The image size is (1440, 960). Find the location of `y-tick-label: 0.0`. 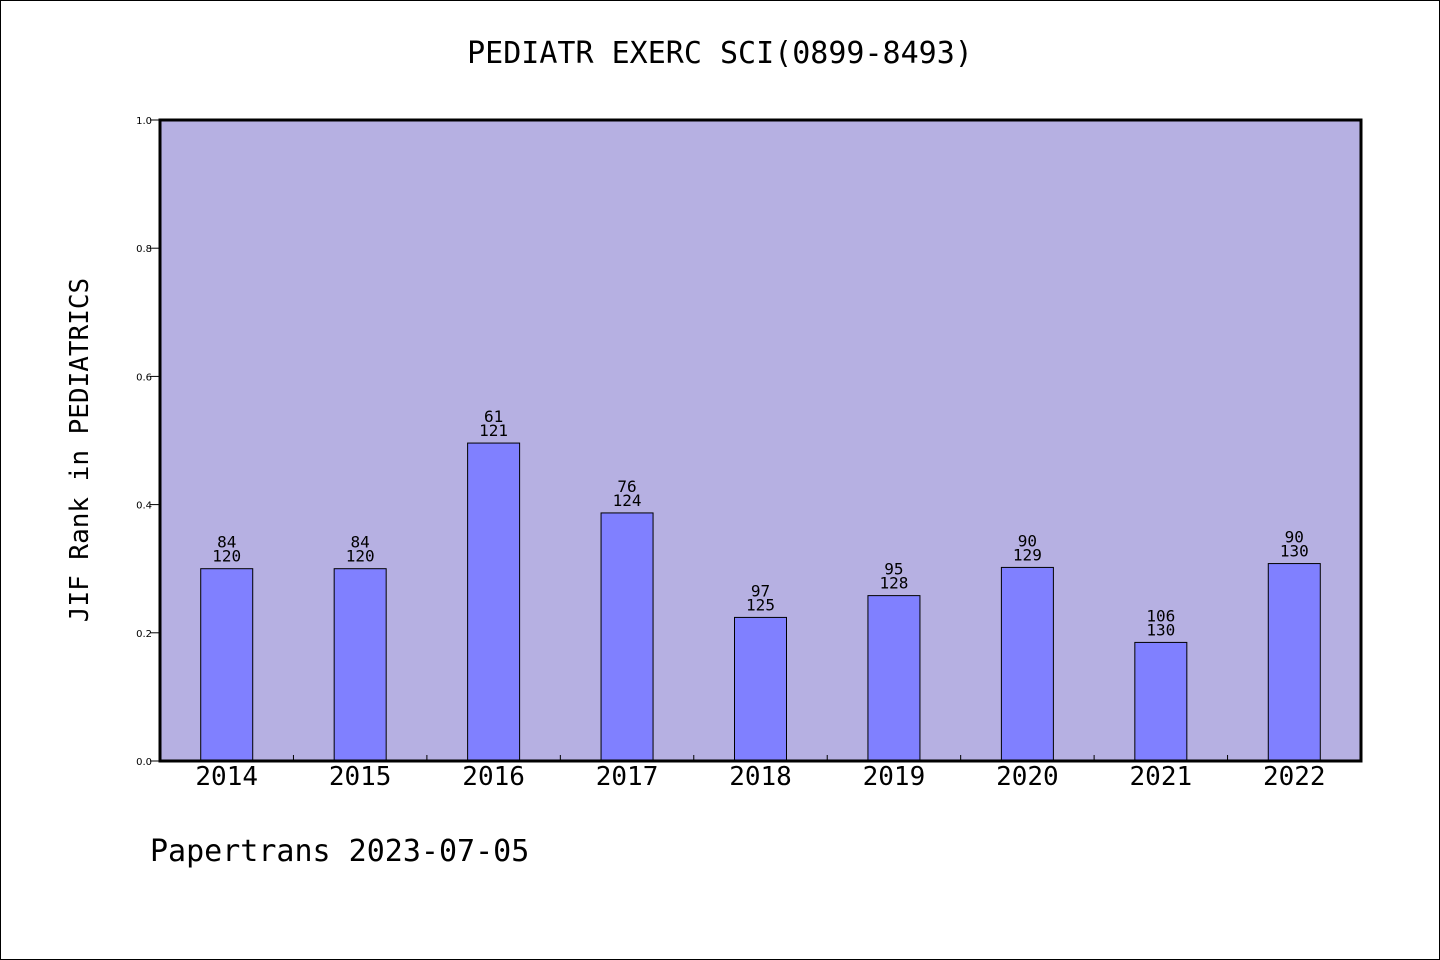

y-tick-label: 0.0 is located at coordinates (144, 762).